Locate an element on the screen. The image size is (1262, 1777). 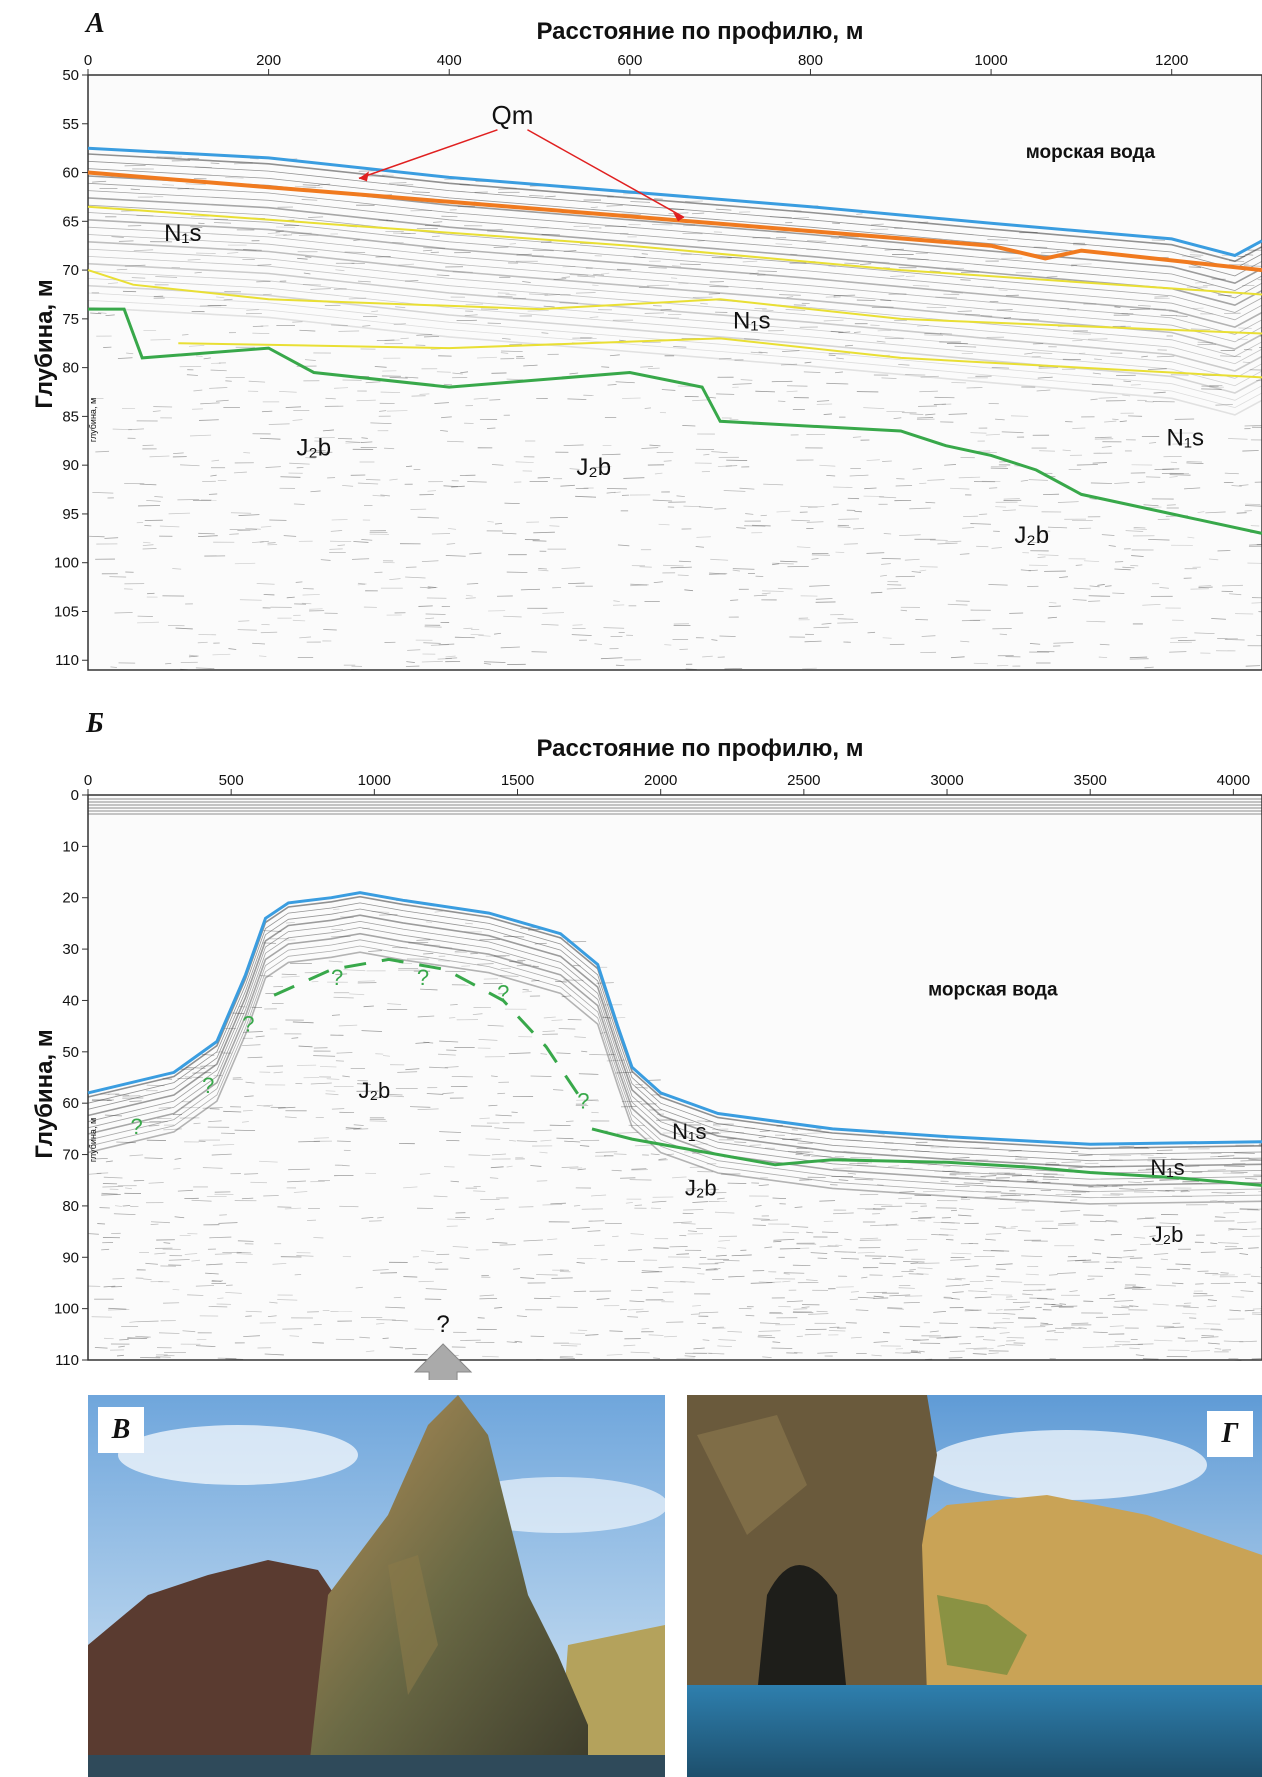
x-tick-label: 3000 is located at coordinates (946, 780).